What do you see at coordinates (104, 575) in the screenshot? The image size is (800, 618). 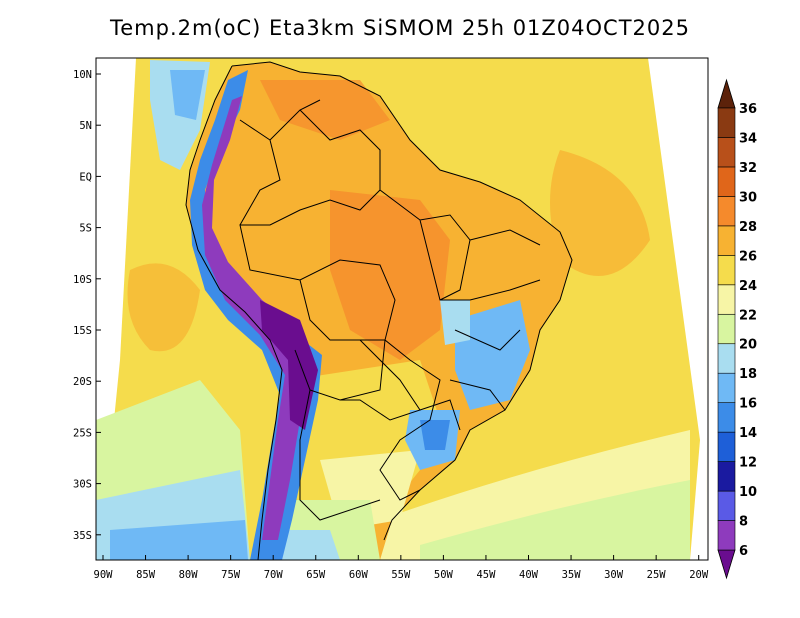 I see `lon-tick-label: 90W` at bounding box center [104, 575].